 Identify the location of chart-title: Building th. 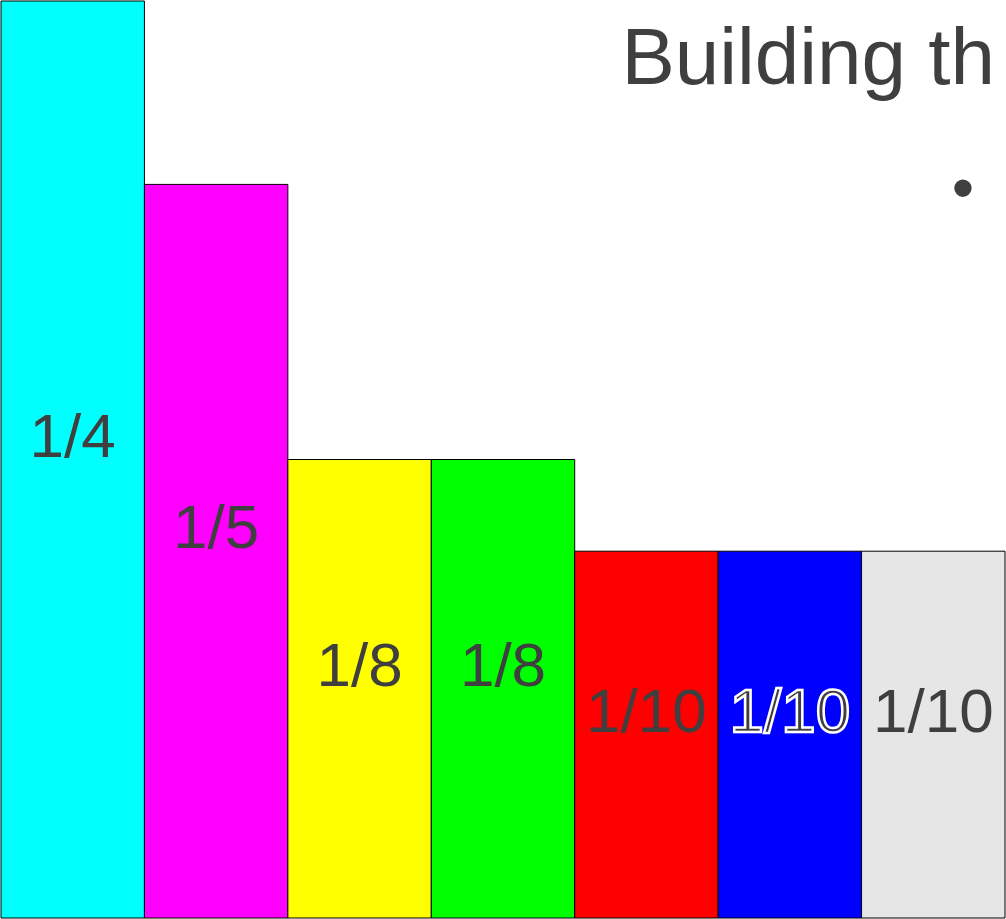
(808, 56).